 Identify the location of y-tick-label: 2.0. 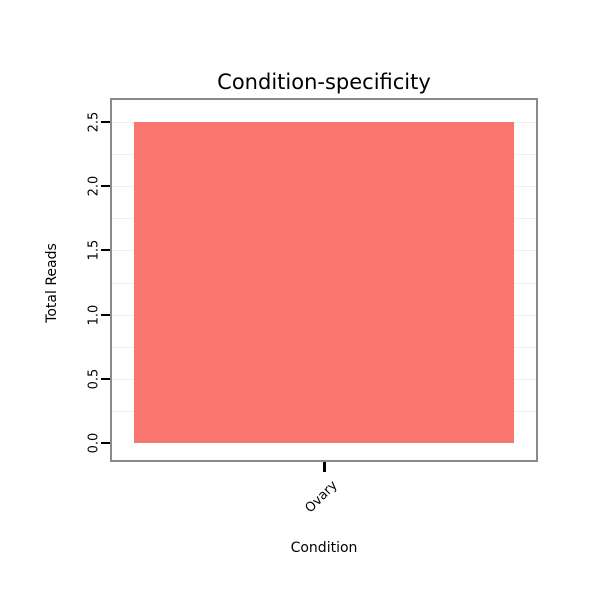
(94, 186).